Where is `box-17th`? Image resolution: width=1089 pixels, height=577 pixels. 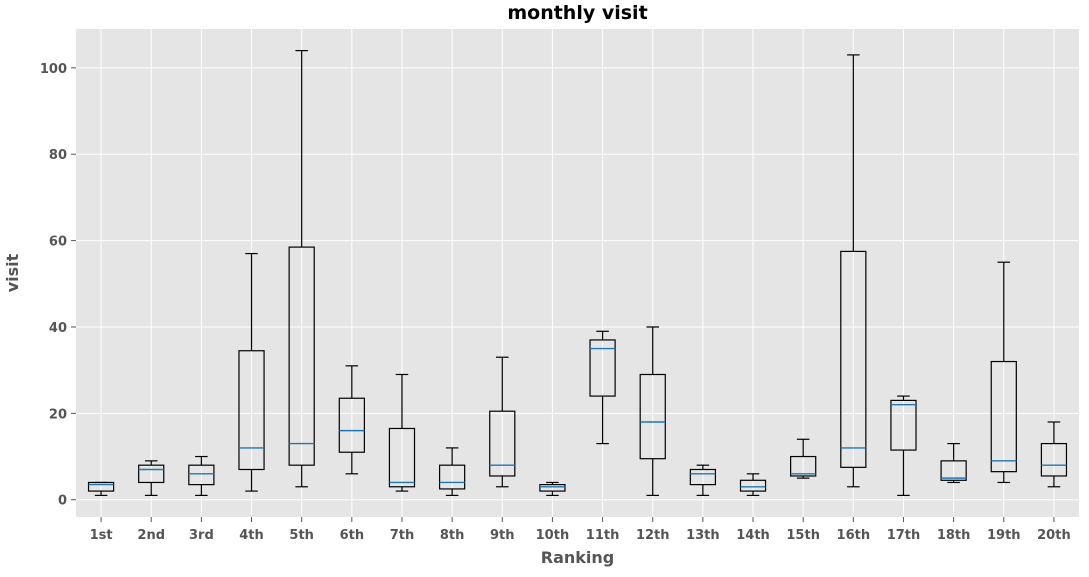
box-17th is located at coordinates (903, 446).